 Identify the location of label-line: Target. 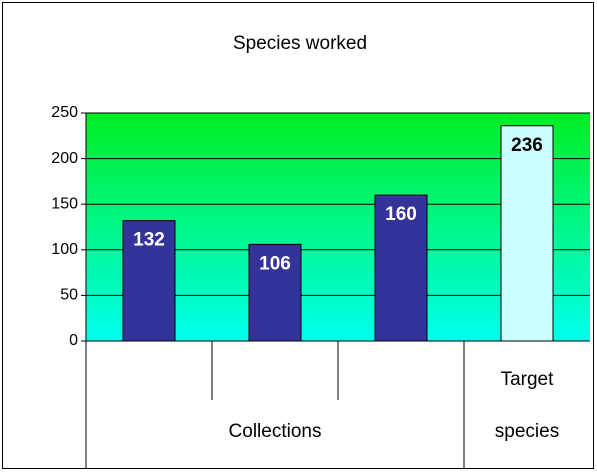
(528, 379).